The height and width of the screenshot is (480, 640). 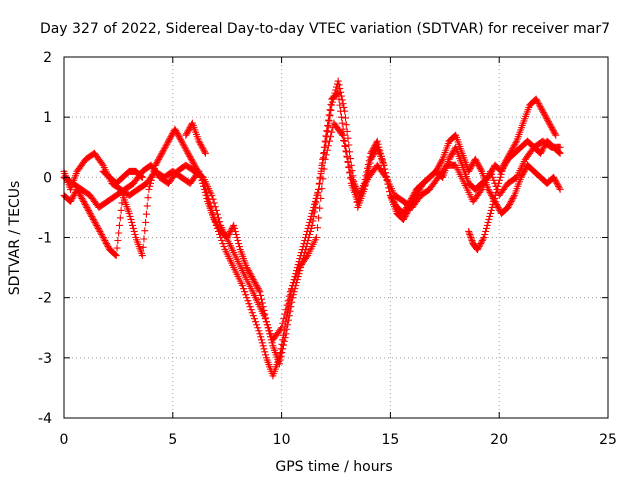 I want to click on y-tick-label: 0, so click(x=47, y=178).